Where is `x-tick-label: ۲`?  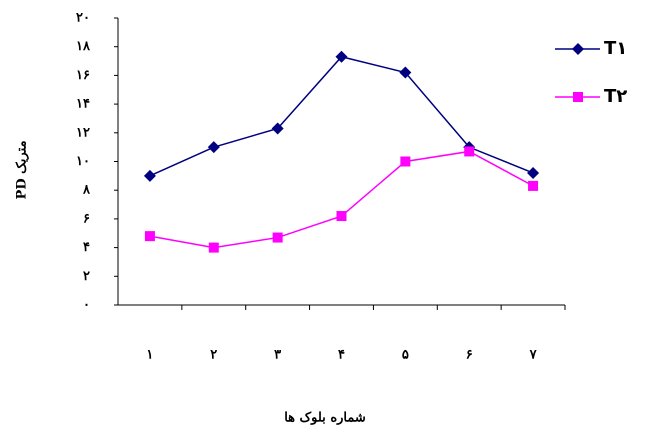
x-tick-label: ۲ is located at coordinates (213, 355).